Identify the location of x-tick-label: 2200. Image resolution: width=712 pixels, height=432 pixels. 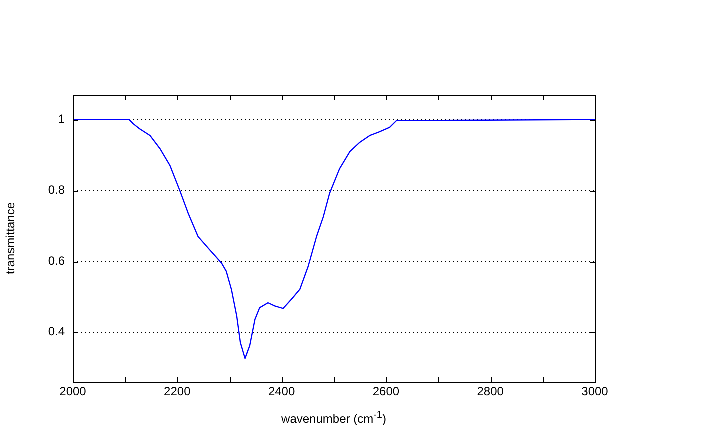
(178, 391).